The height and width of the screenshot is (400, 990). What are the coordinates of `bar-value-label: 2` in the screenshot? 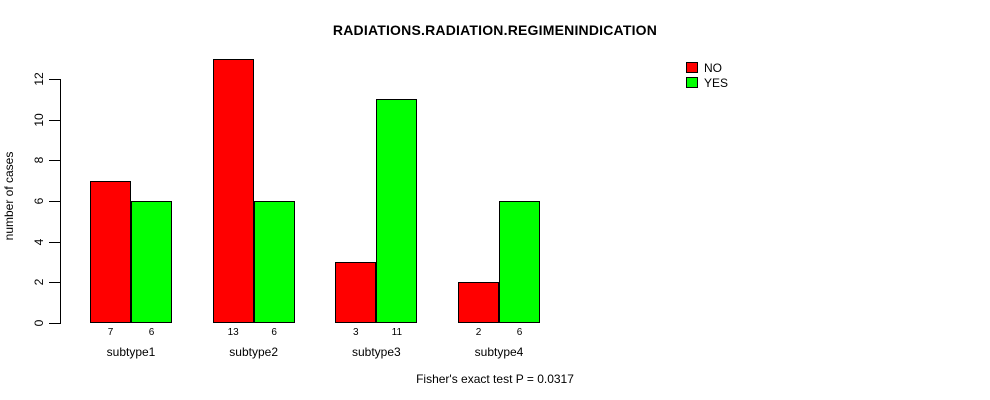 It's located at (478, 332).